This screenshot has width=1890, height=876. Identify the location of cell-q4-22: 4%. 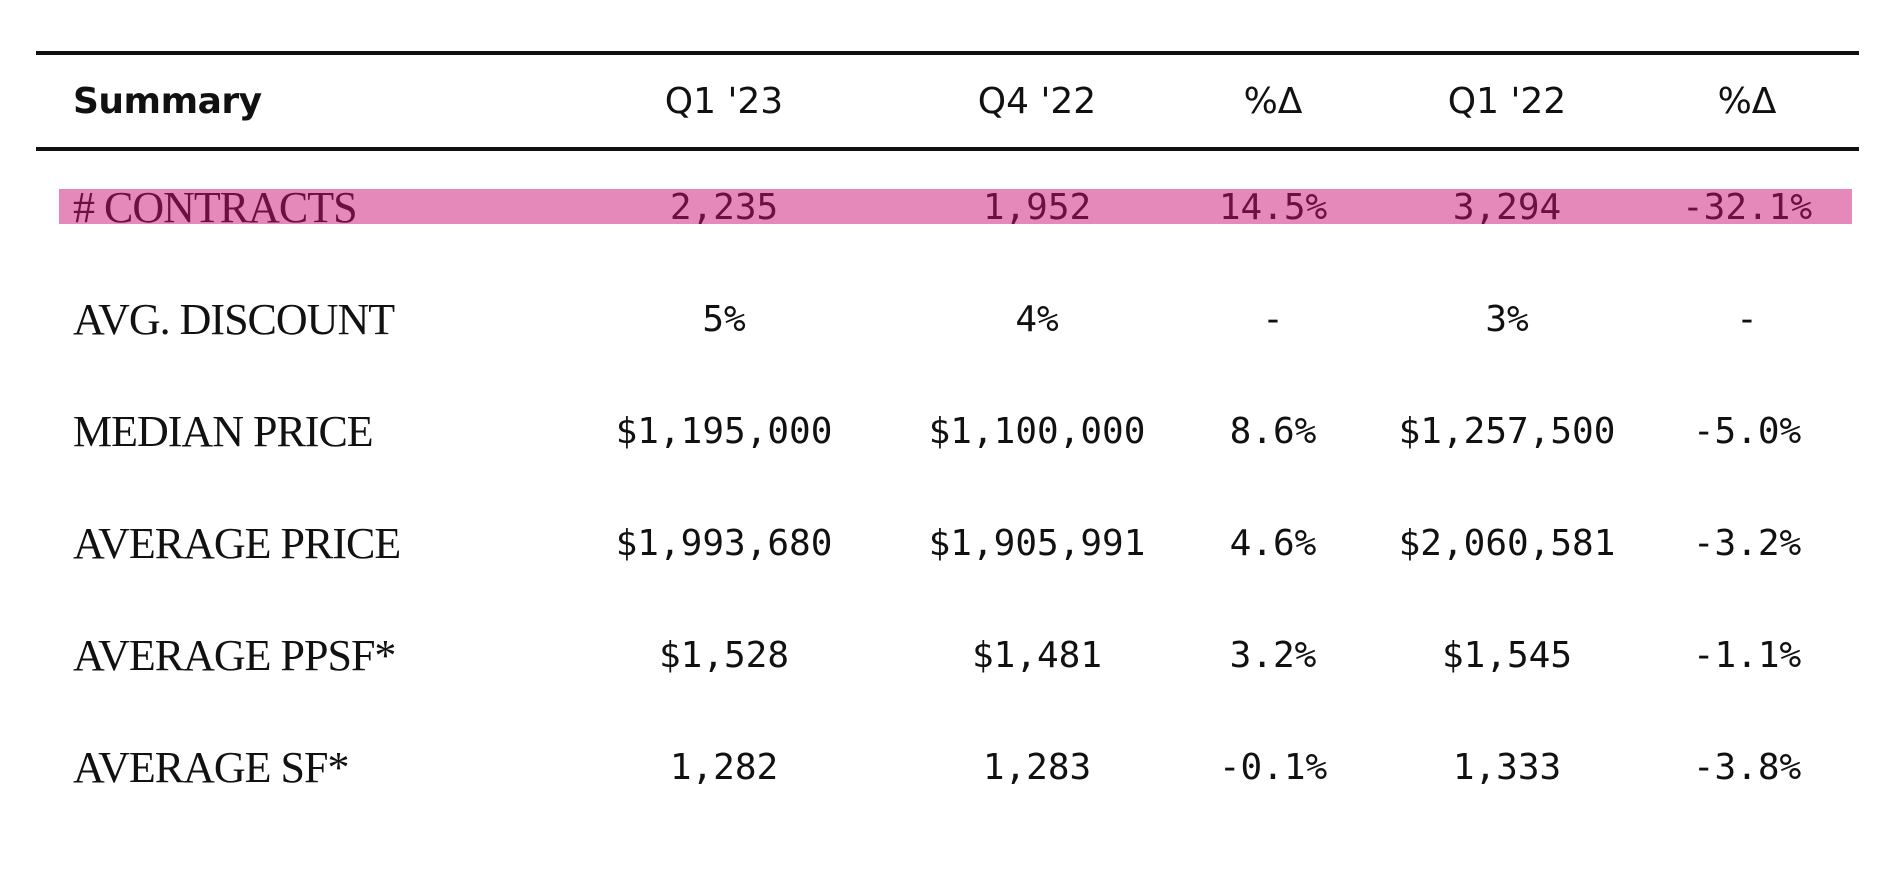
(1037, 319).